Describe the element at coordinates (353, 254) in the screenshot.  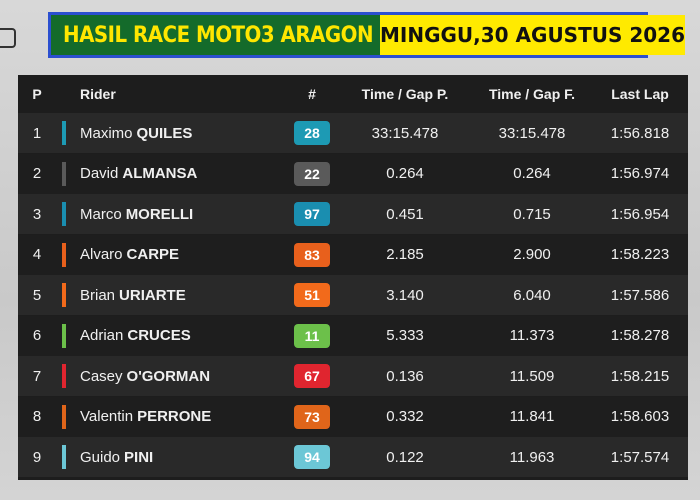
I see `table-row: 4 Alvaro CARPE 83 2.185 2.900 1:58.223` at that location.